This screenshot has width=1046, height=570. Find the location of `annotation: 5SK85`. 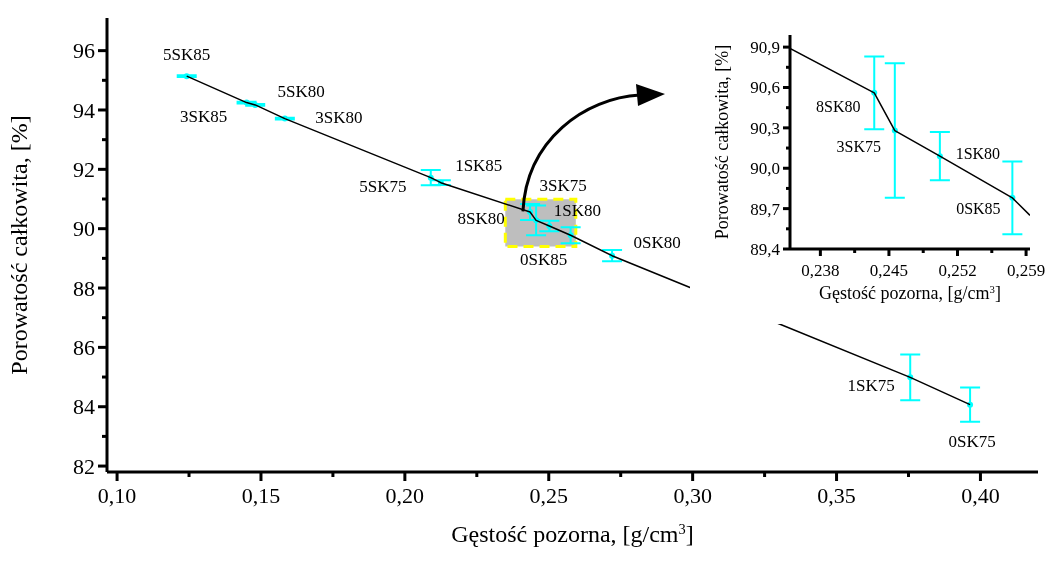

annotation: 5SK85 is located at coordinates (187, 55).